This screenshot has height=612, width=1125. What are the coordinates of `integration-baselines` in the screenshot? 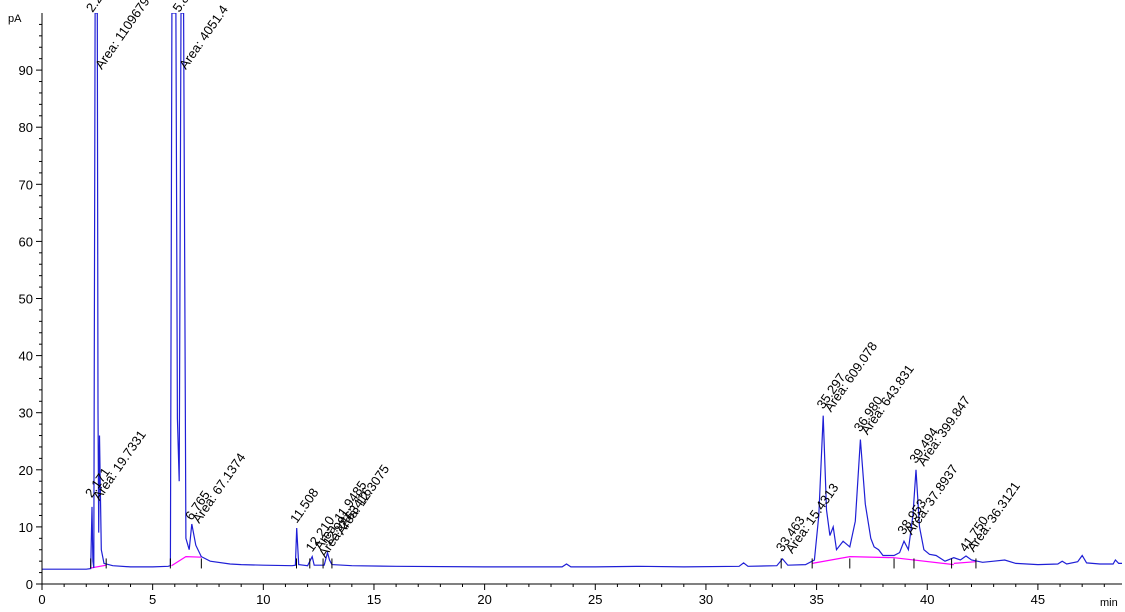 It's located at (533, 562).